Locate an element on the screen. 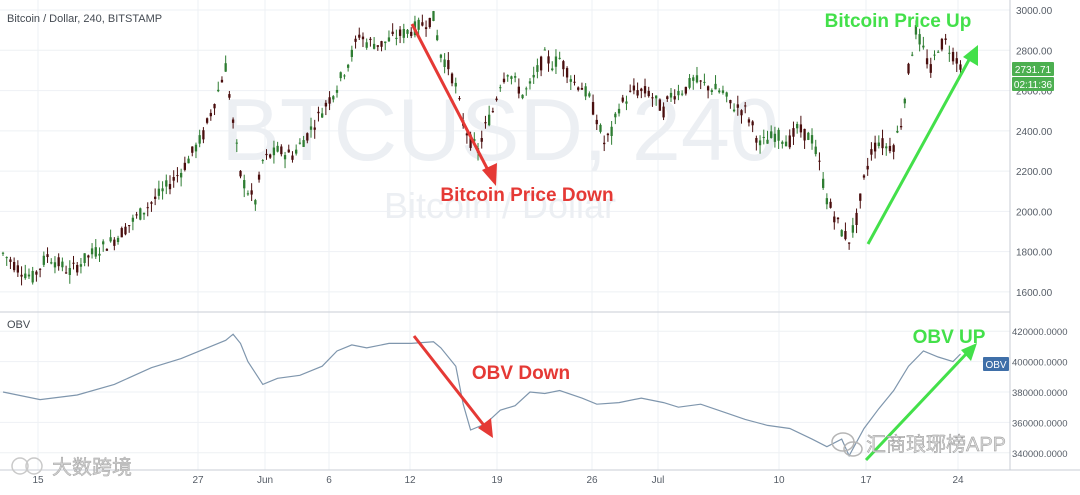 Image resolution: width=1080 pixels, height=495 pixels. last-price-badge-bg is located at coordinates (1033, 69).